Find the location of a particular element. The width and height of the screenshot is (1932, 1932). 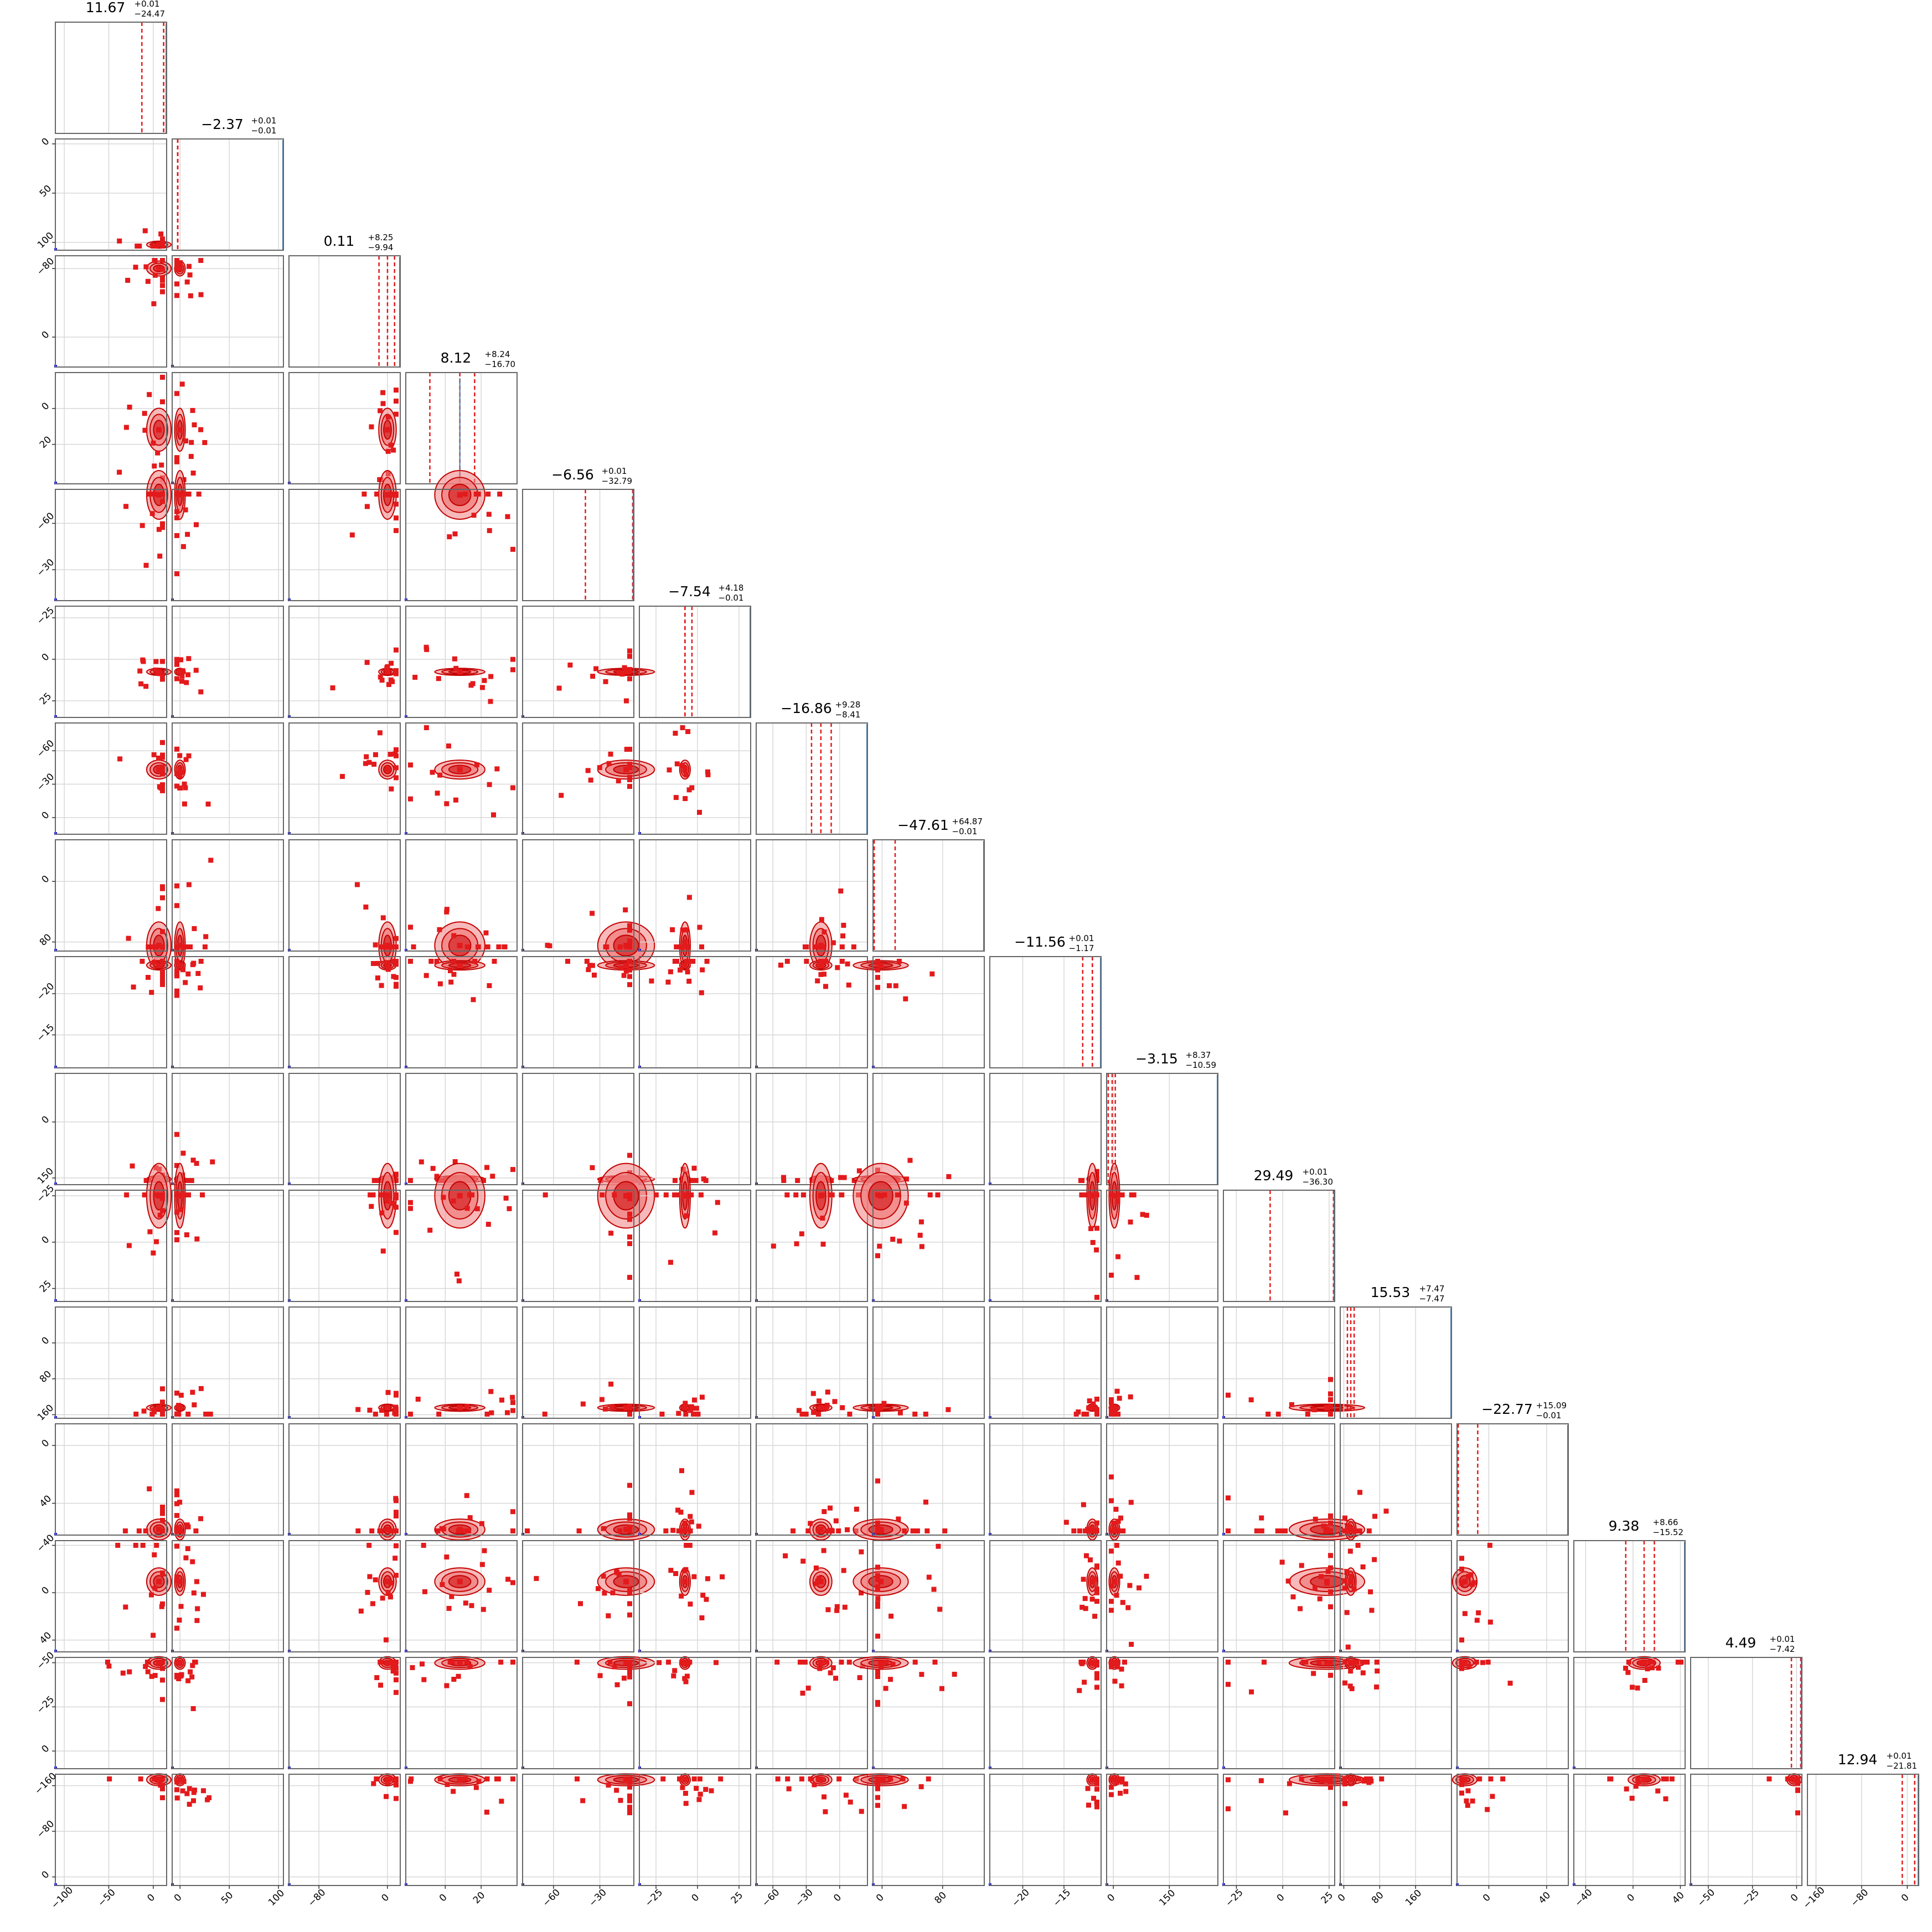

y-tick-label: 0 is located at coordinates (46, 1341).